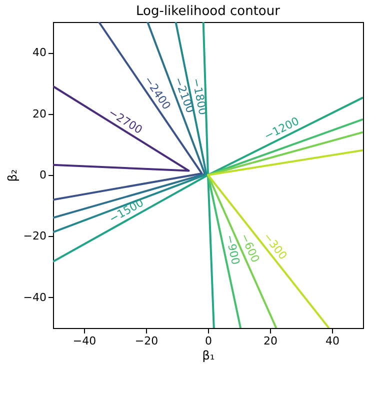 This screenshot has height=397, width=392. I want to click on y-tick-label: 20, so click(39, 113).